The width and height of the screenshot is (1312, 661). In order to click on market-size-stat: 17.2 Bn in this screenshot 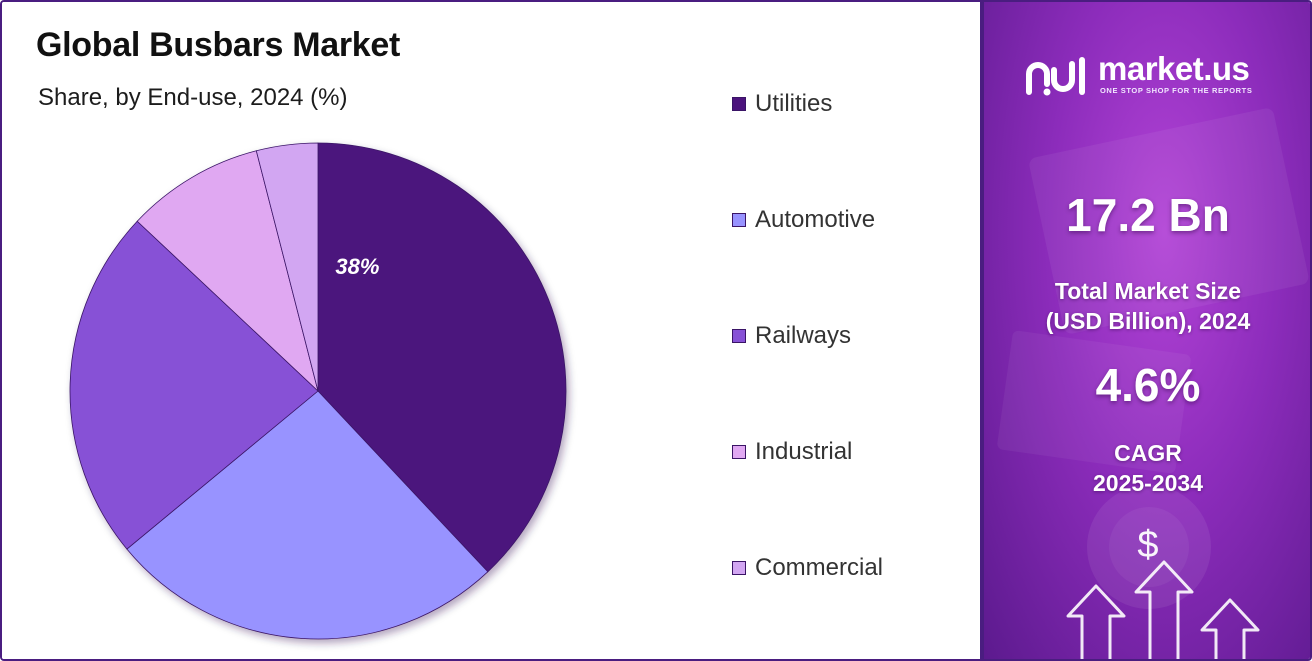, I will do `click(1147, 215)`.